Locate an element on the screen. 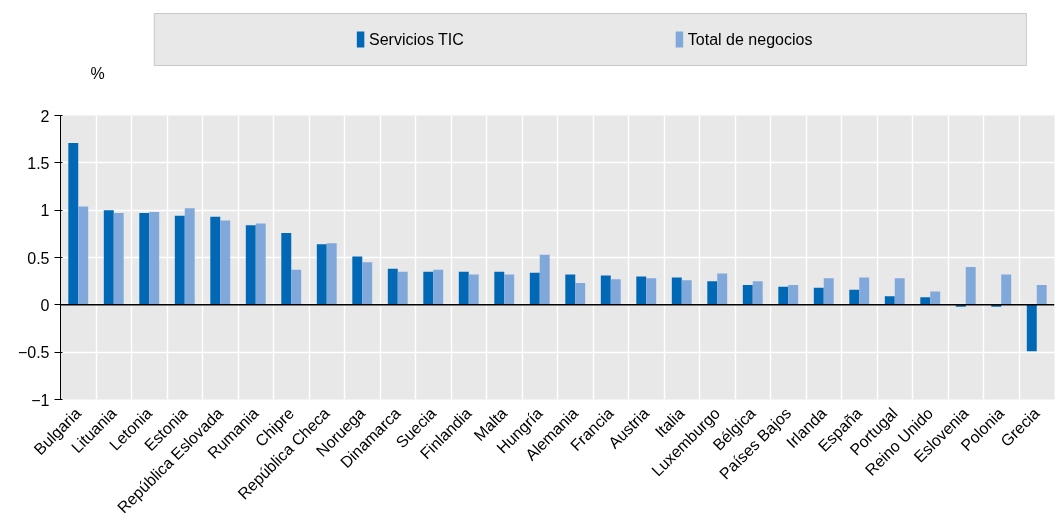 The image size is (1064, 531). y-tick-label: −1 is located at coordinates (40, 400).